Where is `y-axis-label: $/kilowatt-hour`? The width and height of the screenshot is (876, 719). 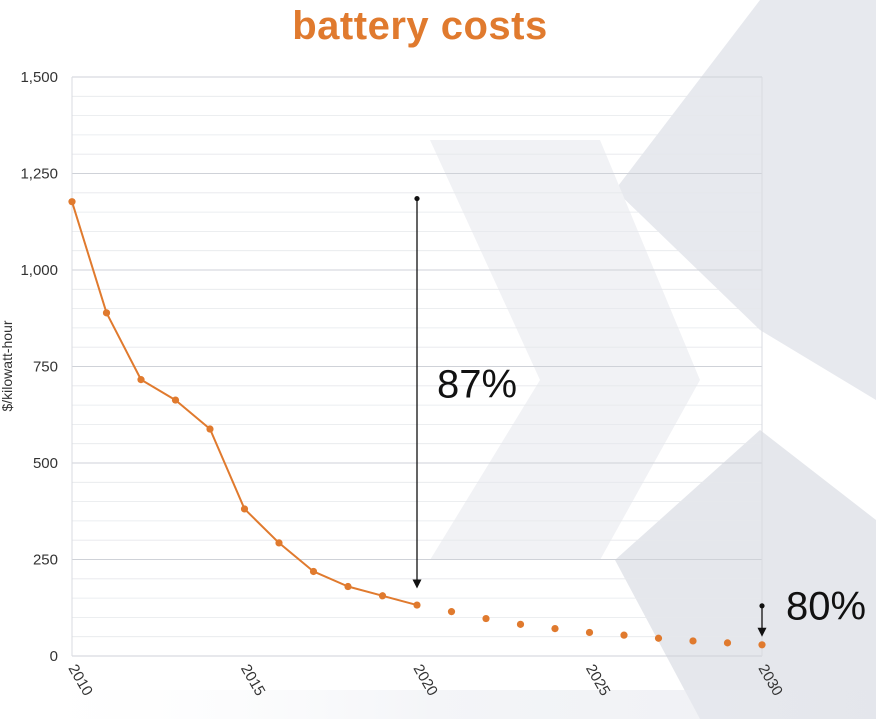
y-axis-label: $/kilowatt-hour is located at coordinates (7, 365).